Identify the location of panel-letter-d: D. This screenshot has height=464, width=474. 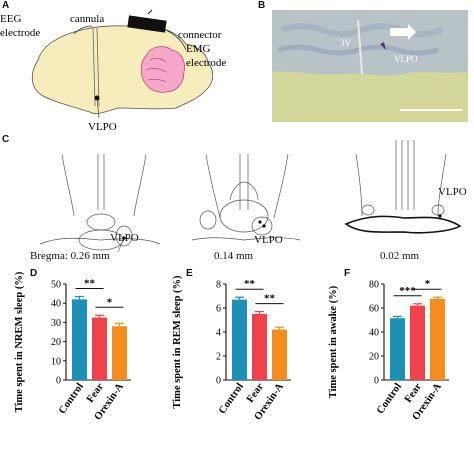
(34, 273).